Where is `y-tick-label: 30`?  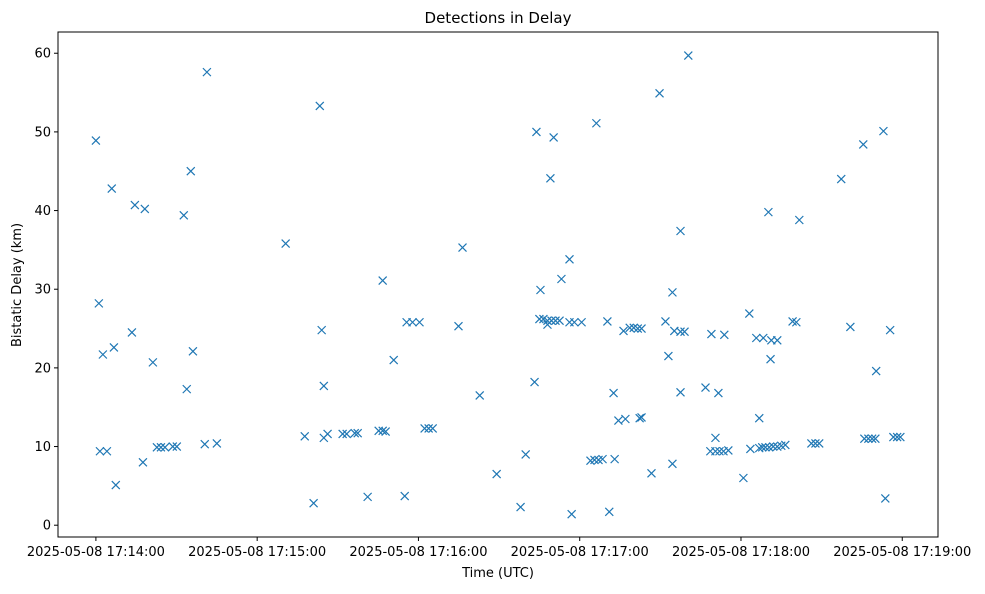 y-tick-label: 30 is located at coordinates (42, 290).